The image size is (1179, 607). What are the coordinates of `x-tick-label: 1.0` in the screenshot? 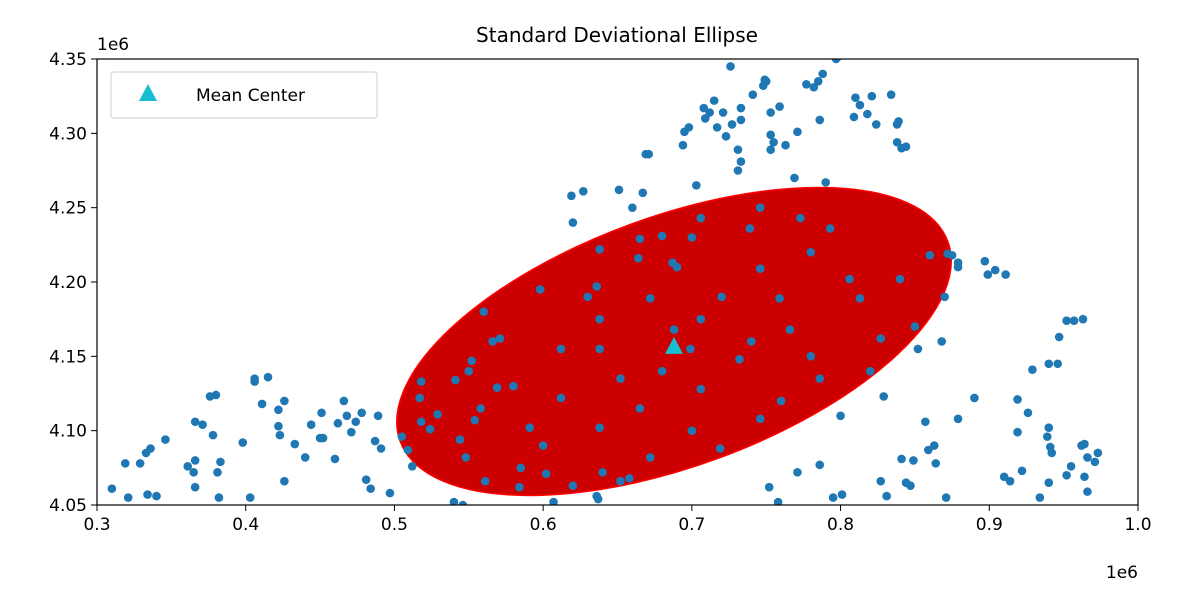 It's located at (1137, 525).